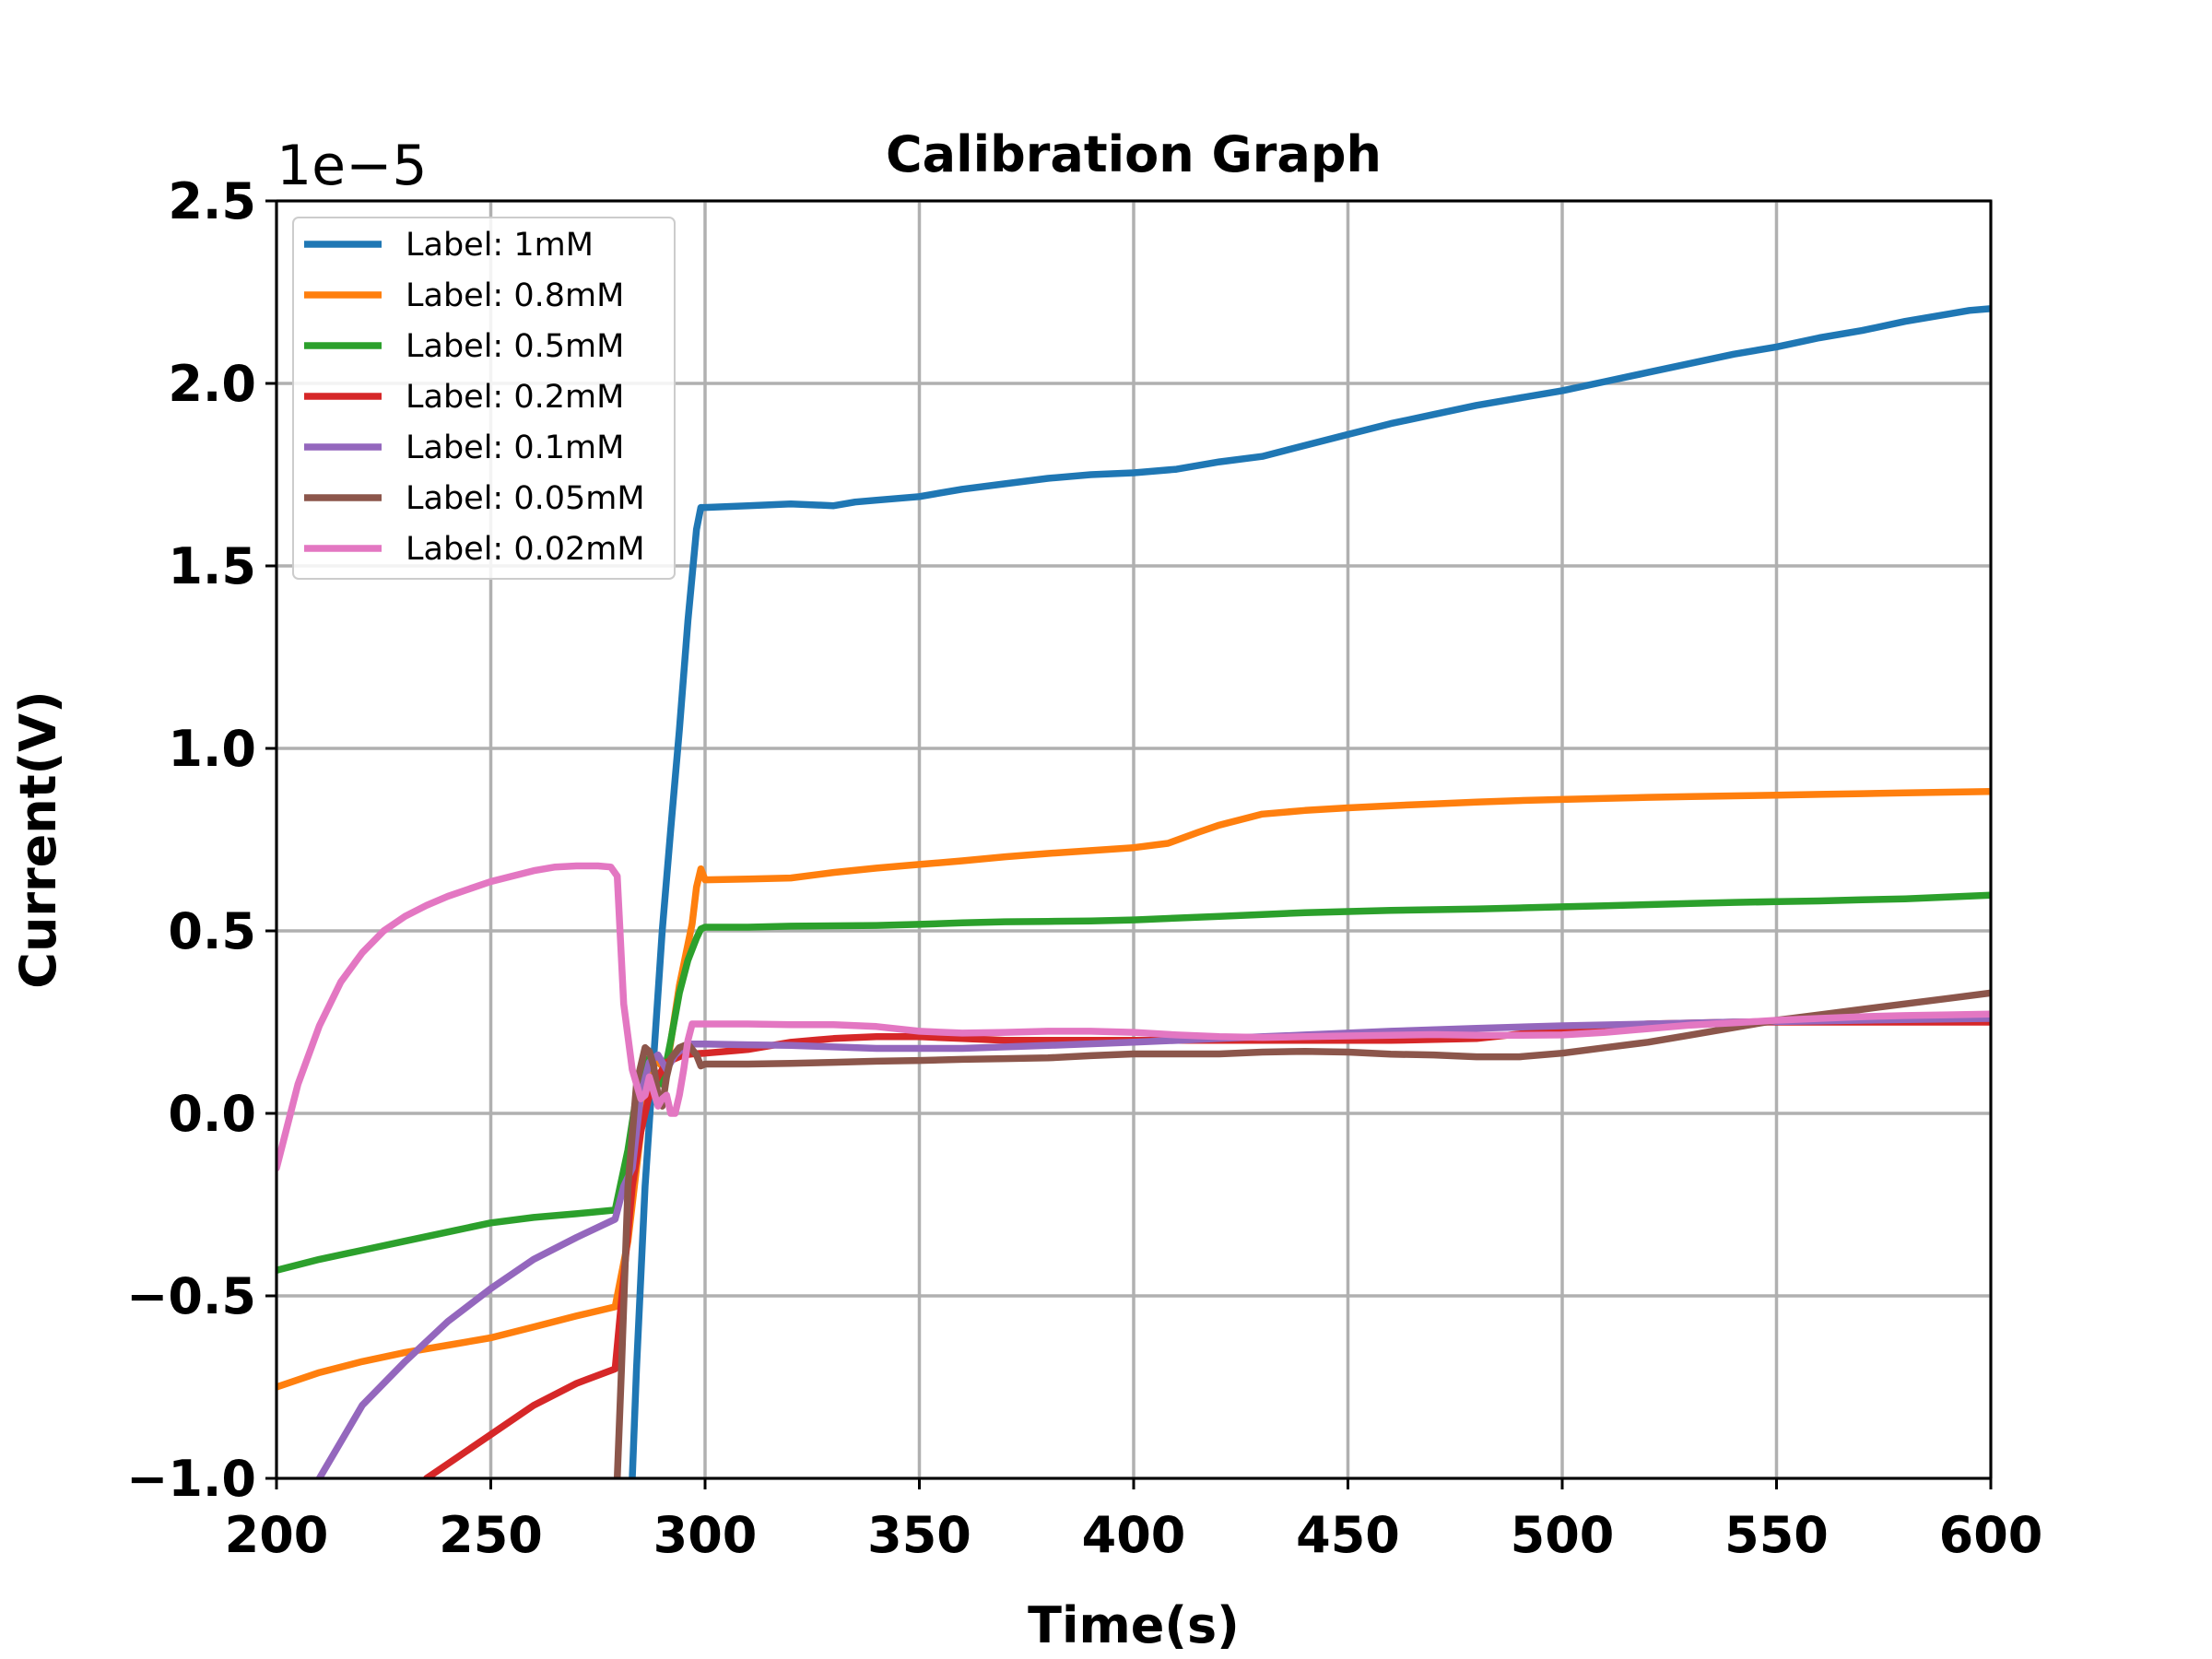  I want to click on y-tick-label: 0.5, so click(212, 931).